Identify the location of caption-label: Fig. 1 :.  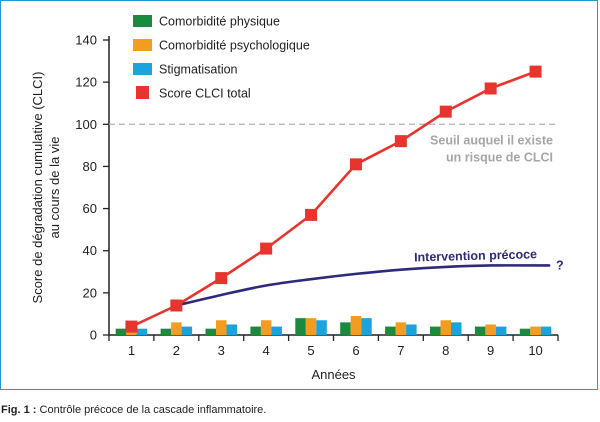
(19, 410).